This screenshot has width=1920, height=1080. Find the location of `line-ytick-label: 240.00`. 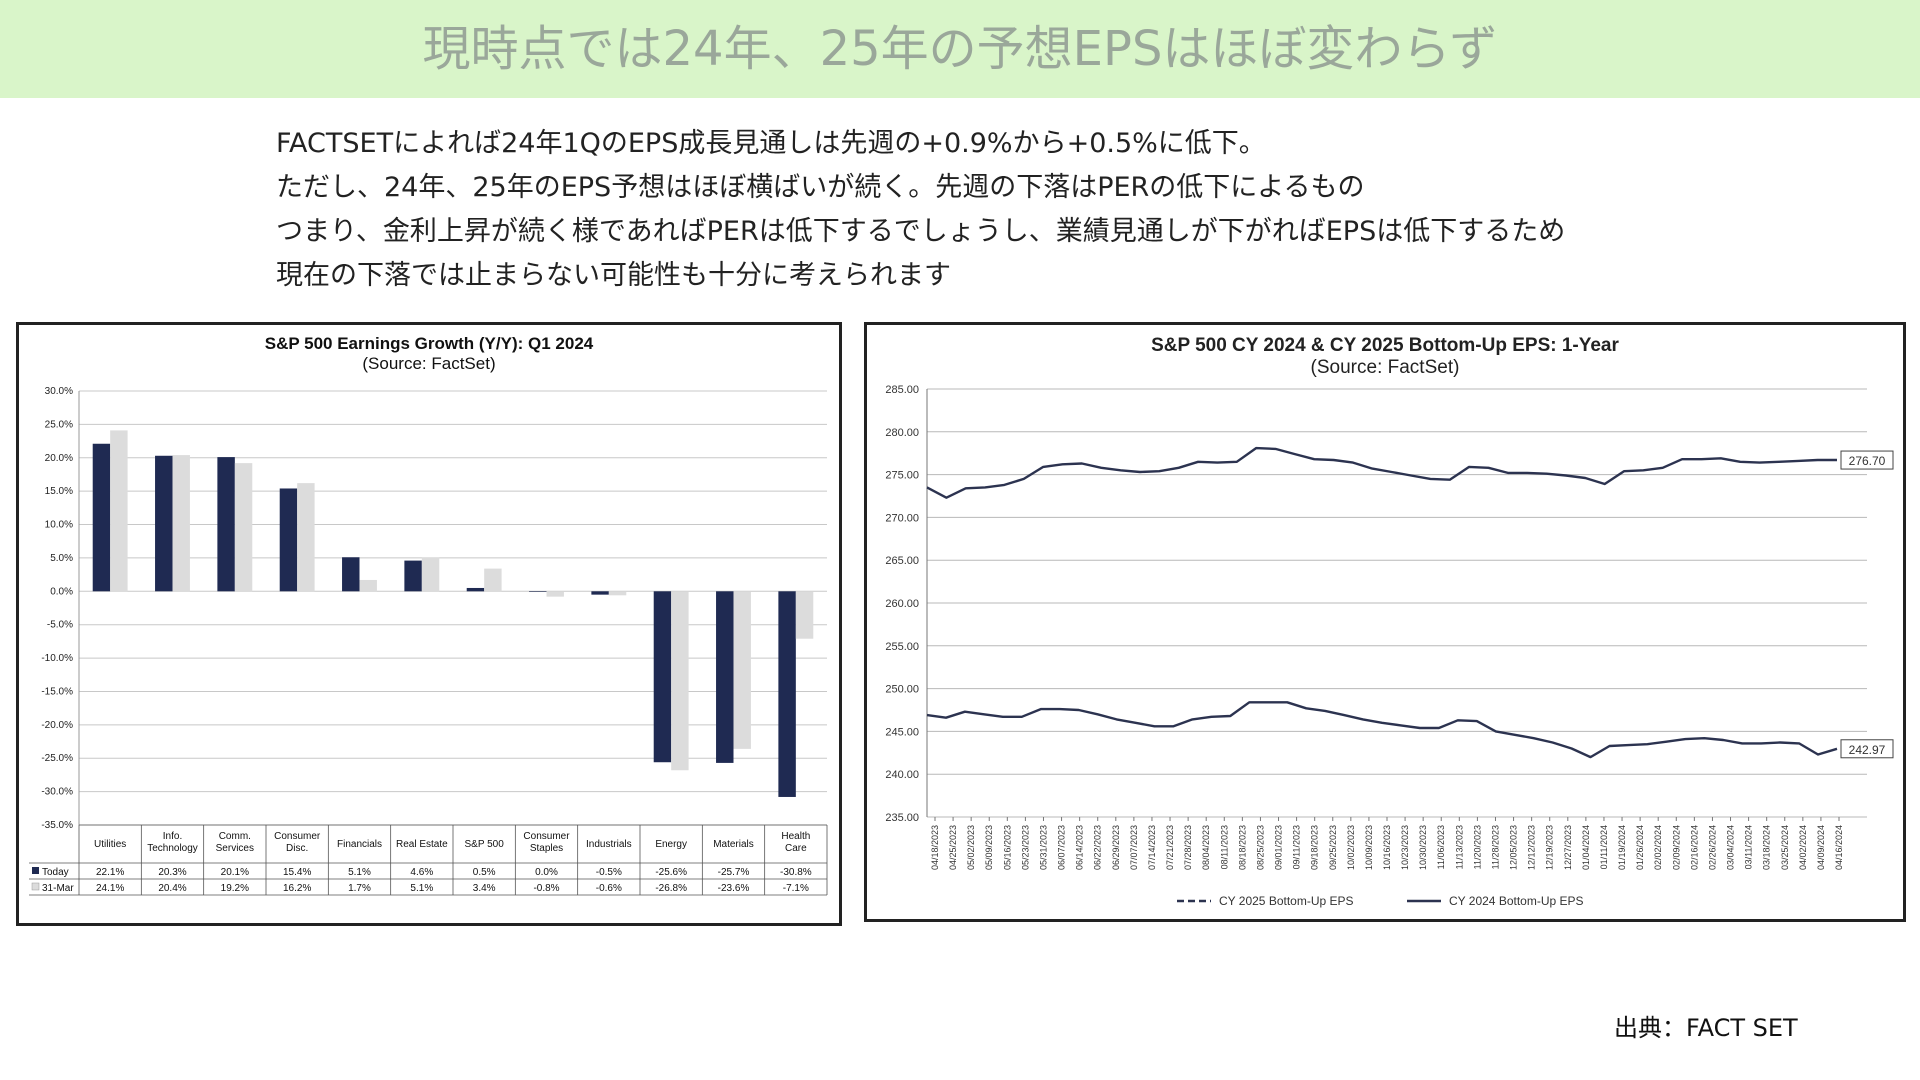

line-ytick-label: 240.00 is located at coordinates (902, 775).